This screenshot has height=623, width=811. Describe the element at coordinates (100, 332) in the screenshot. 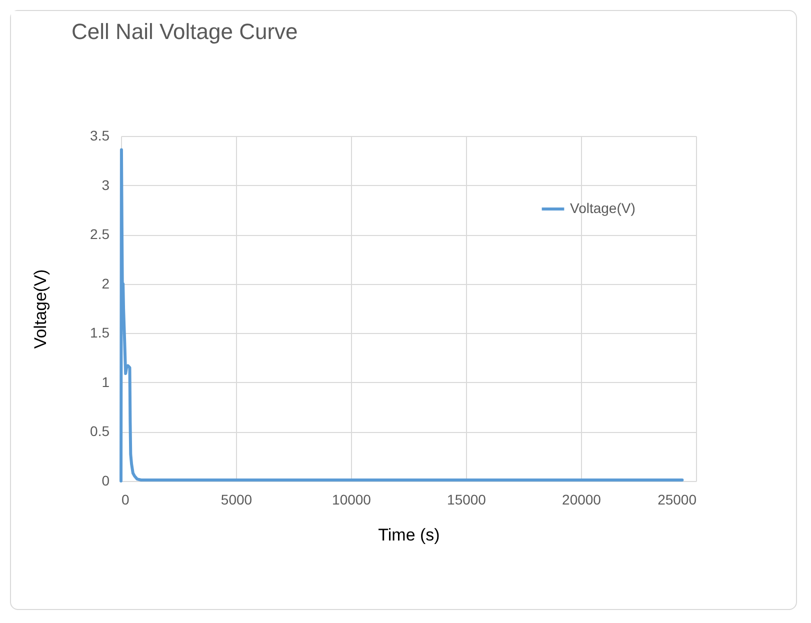

I see `y-tick-label: 1.5` at that location.